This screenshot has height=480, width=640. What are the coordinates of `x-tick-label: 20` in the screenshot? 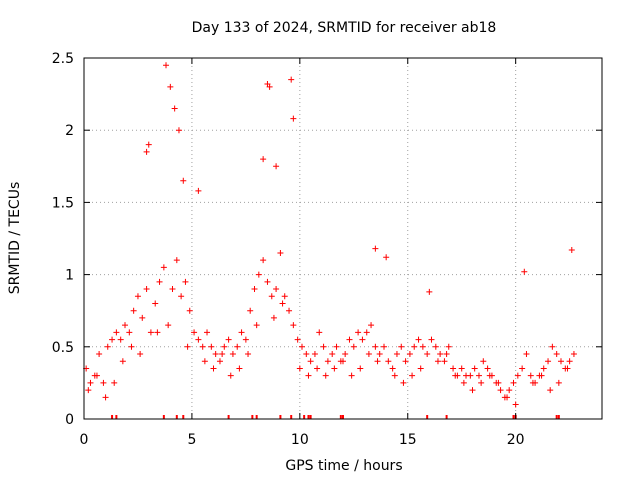 It's located at (516, 440).